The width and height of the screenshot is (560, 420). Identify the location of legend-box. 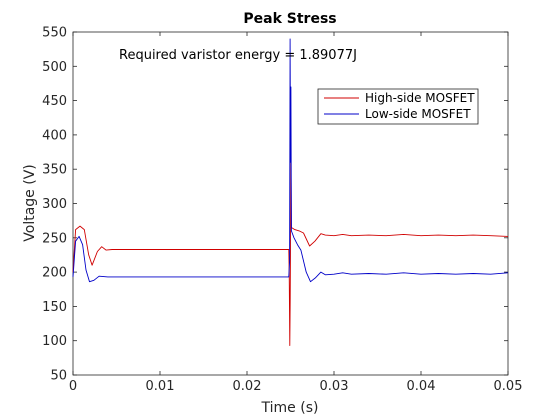
(398, 106).